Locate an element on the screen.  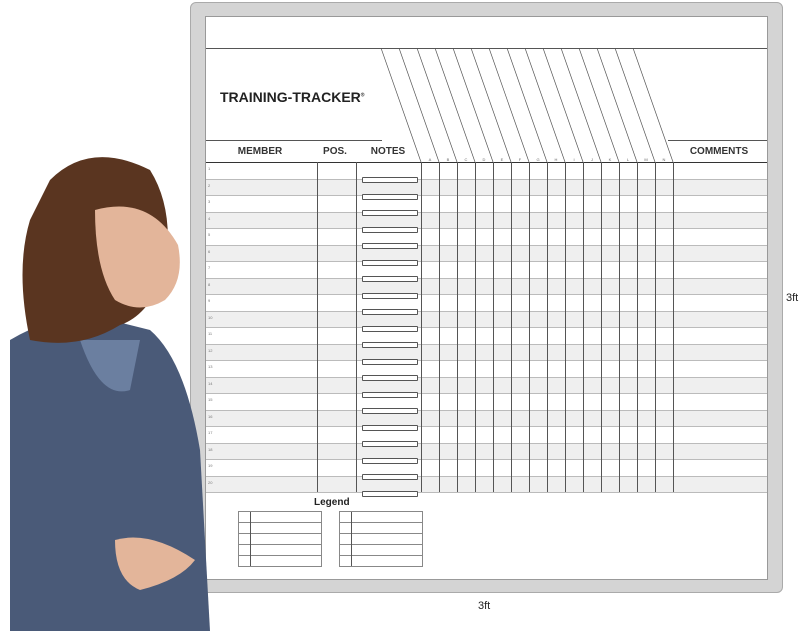
table-row: 2 is located at coordinates (486, 187).